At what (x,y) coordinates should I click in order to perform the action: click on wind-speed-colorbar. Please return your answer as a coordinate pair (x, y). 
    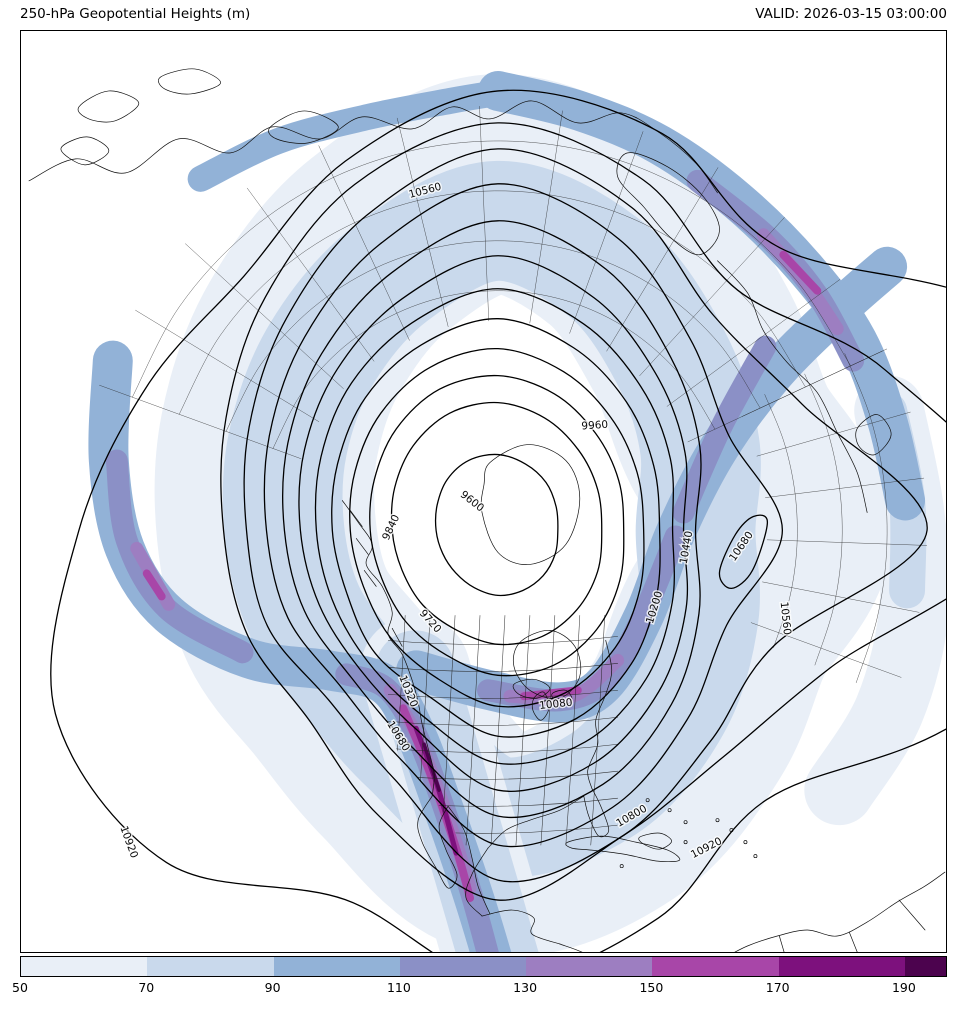
    Looking at the image, I should click on (483, 966).